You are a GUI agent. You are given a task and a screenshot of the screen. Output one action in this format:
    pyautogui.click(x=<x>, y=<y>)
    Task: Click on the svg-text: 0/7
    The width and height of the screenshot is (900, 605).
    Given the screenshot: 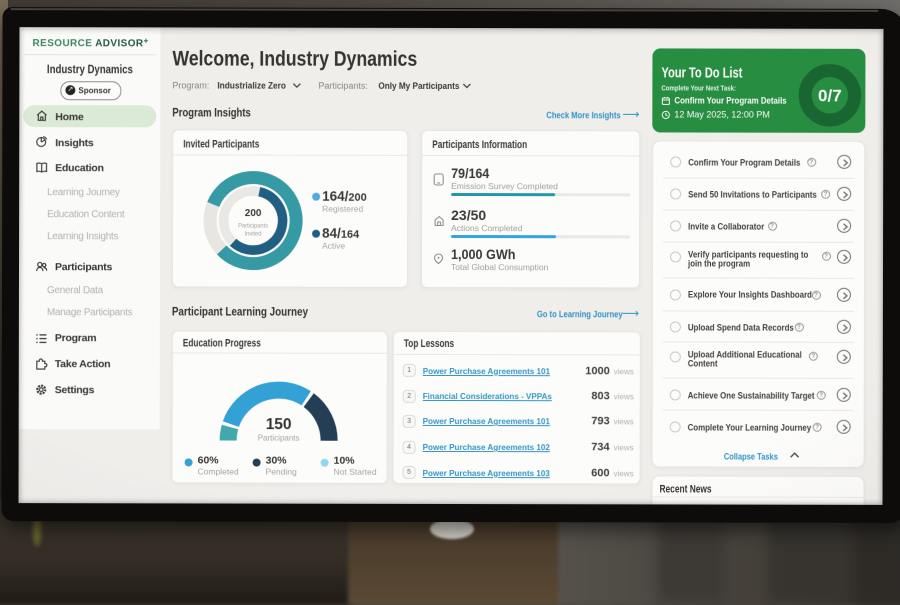 What is the action you would take?
    pyautogui.click(x=830, y=95)
    